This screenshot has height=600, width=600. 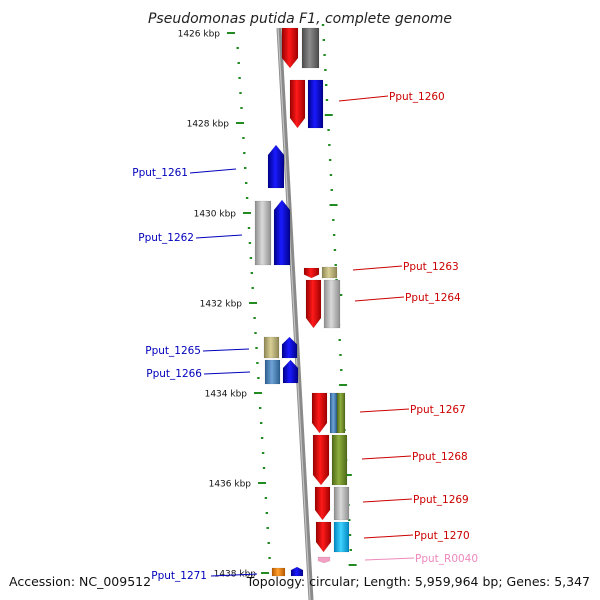 What do you see at coordinates (166, 238) in the screenshot?
I see `gene-label-pput-1262: Pput_1262` at bounding box center [166, 238].